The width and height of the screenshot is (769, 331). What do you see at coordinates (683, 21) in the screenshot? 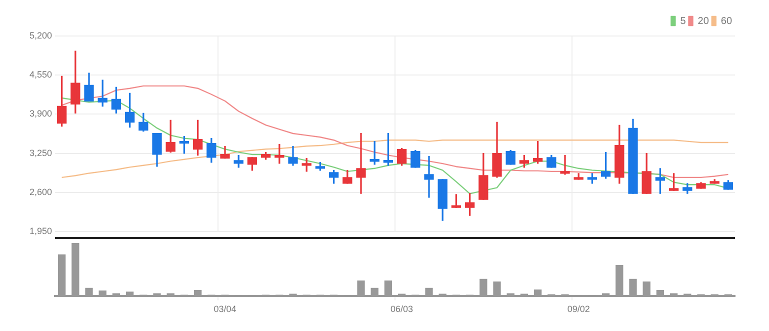
I see `legend-label: 5` at bounding box center [683, 21].